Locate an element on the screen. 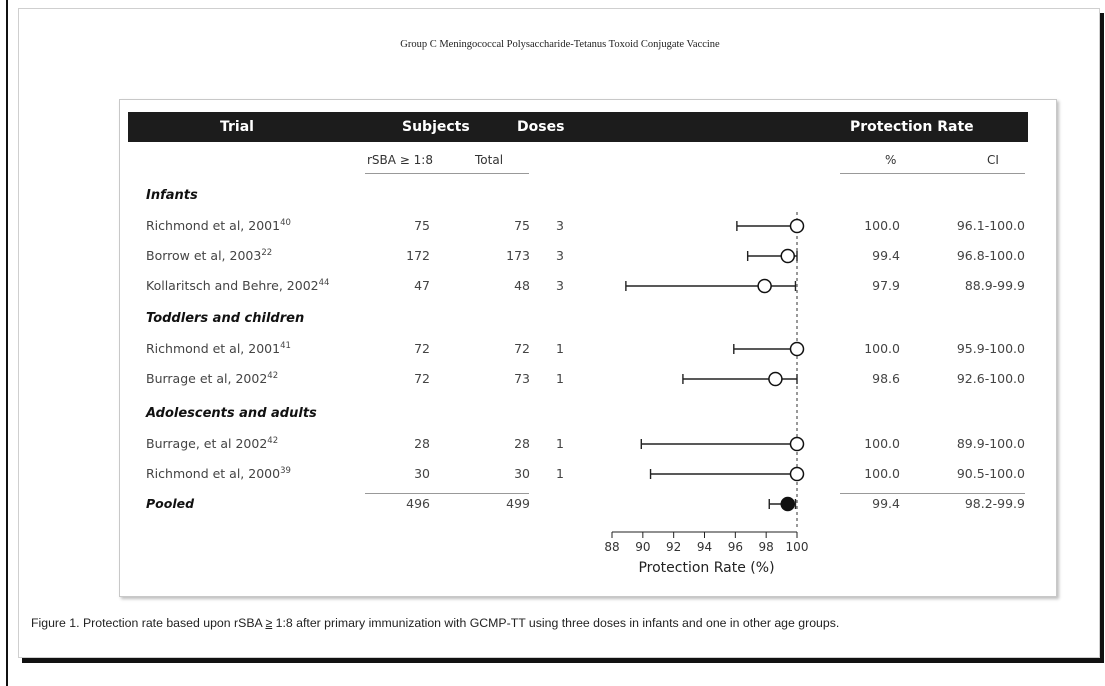 Image resolution: width=1105 pixels, height=686 pixels. trial-reference: 41 is located at coordinates (285, 345).